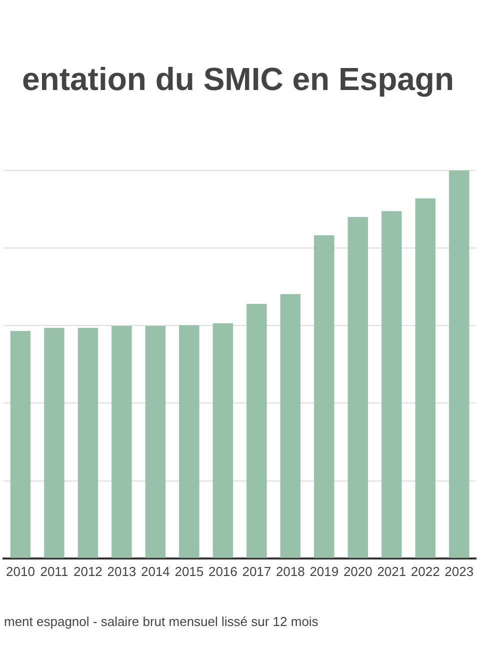 This screenshot has height=646, width=480. What do you see at coordinates (20, 571) in the screenshot?
I see `x-tick-label: 2010` at bounding box center [20, 571].